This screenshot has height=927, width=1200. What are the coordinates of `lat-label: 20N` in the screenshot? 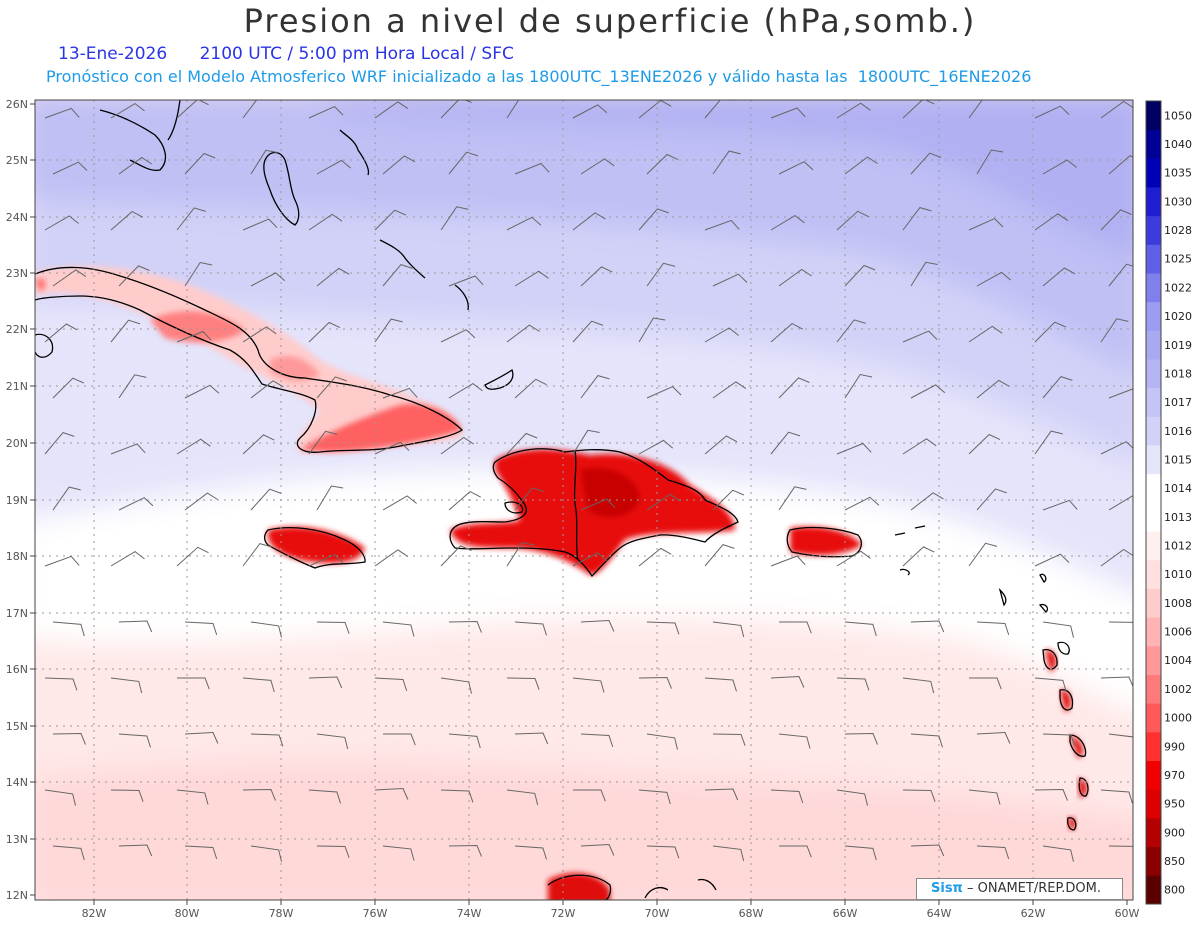 It's located at (17, 443).